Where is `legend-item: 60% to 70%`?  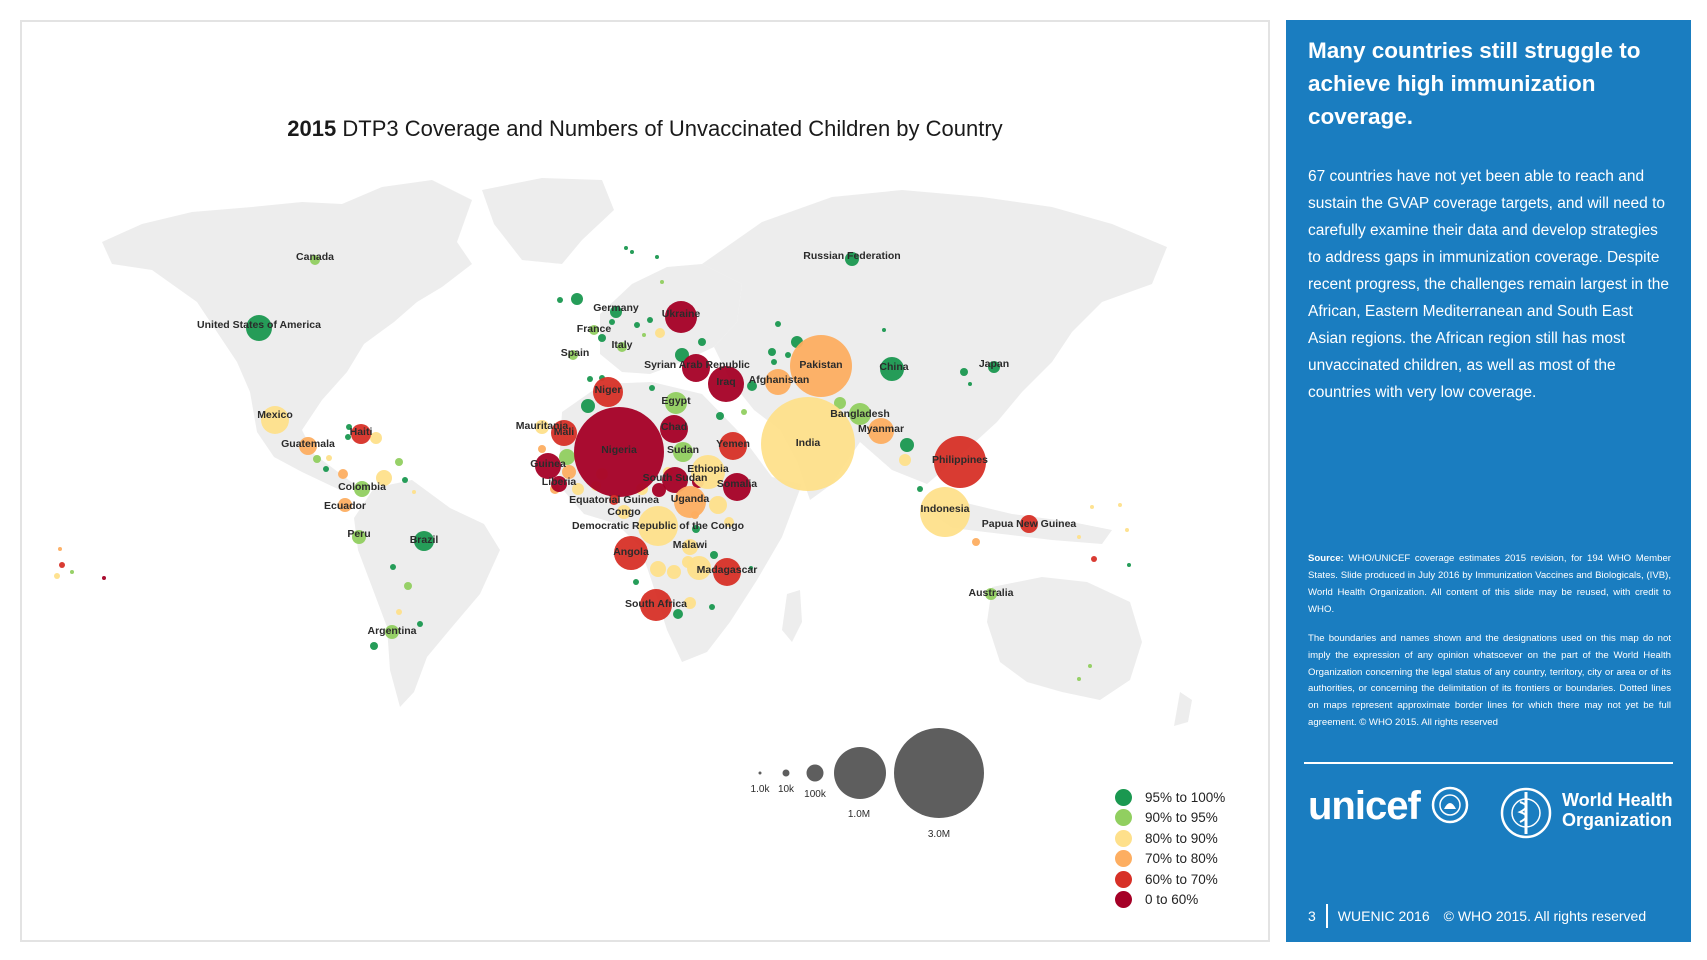 legend-item: 60% to 70% is located at coordinates (1170, 879).